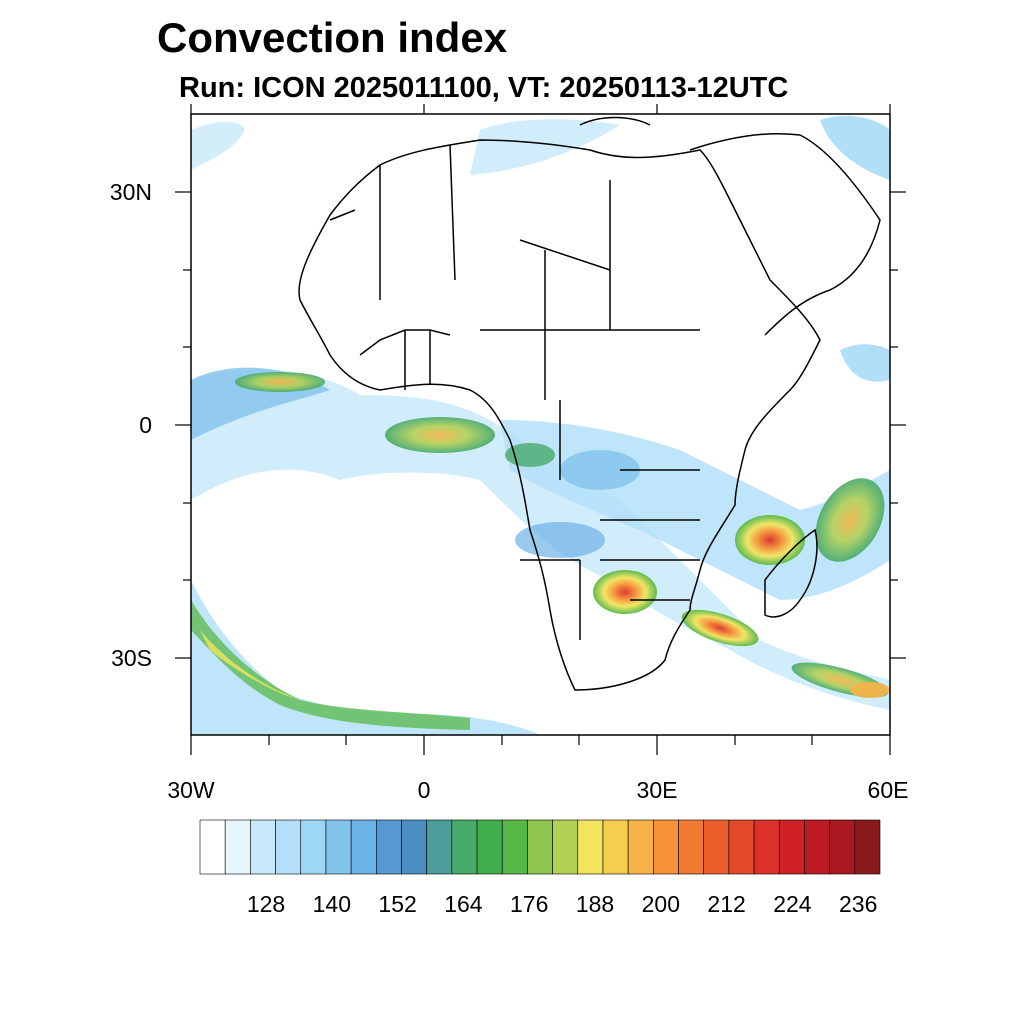 This screenshot has width=1024, height=1024. Describe the element at coordinates (332, 37) in the screenshot. I see `chart-title: Convection index` at that location.